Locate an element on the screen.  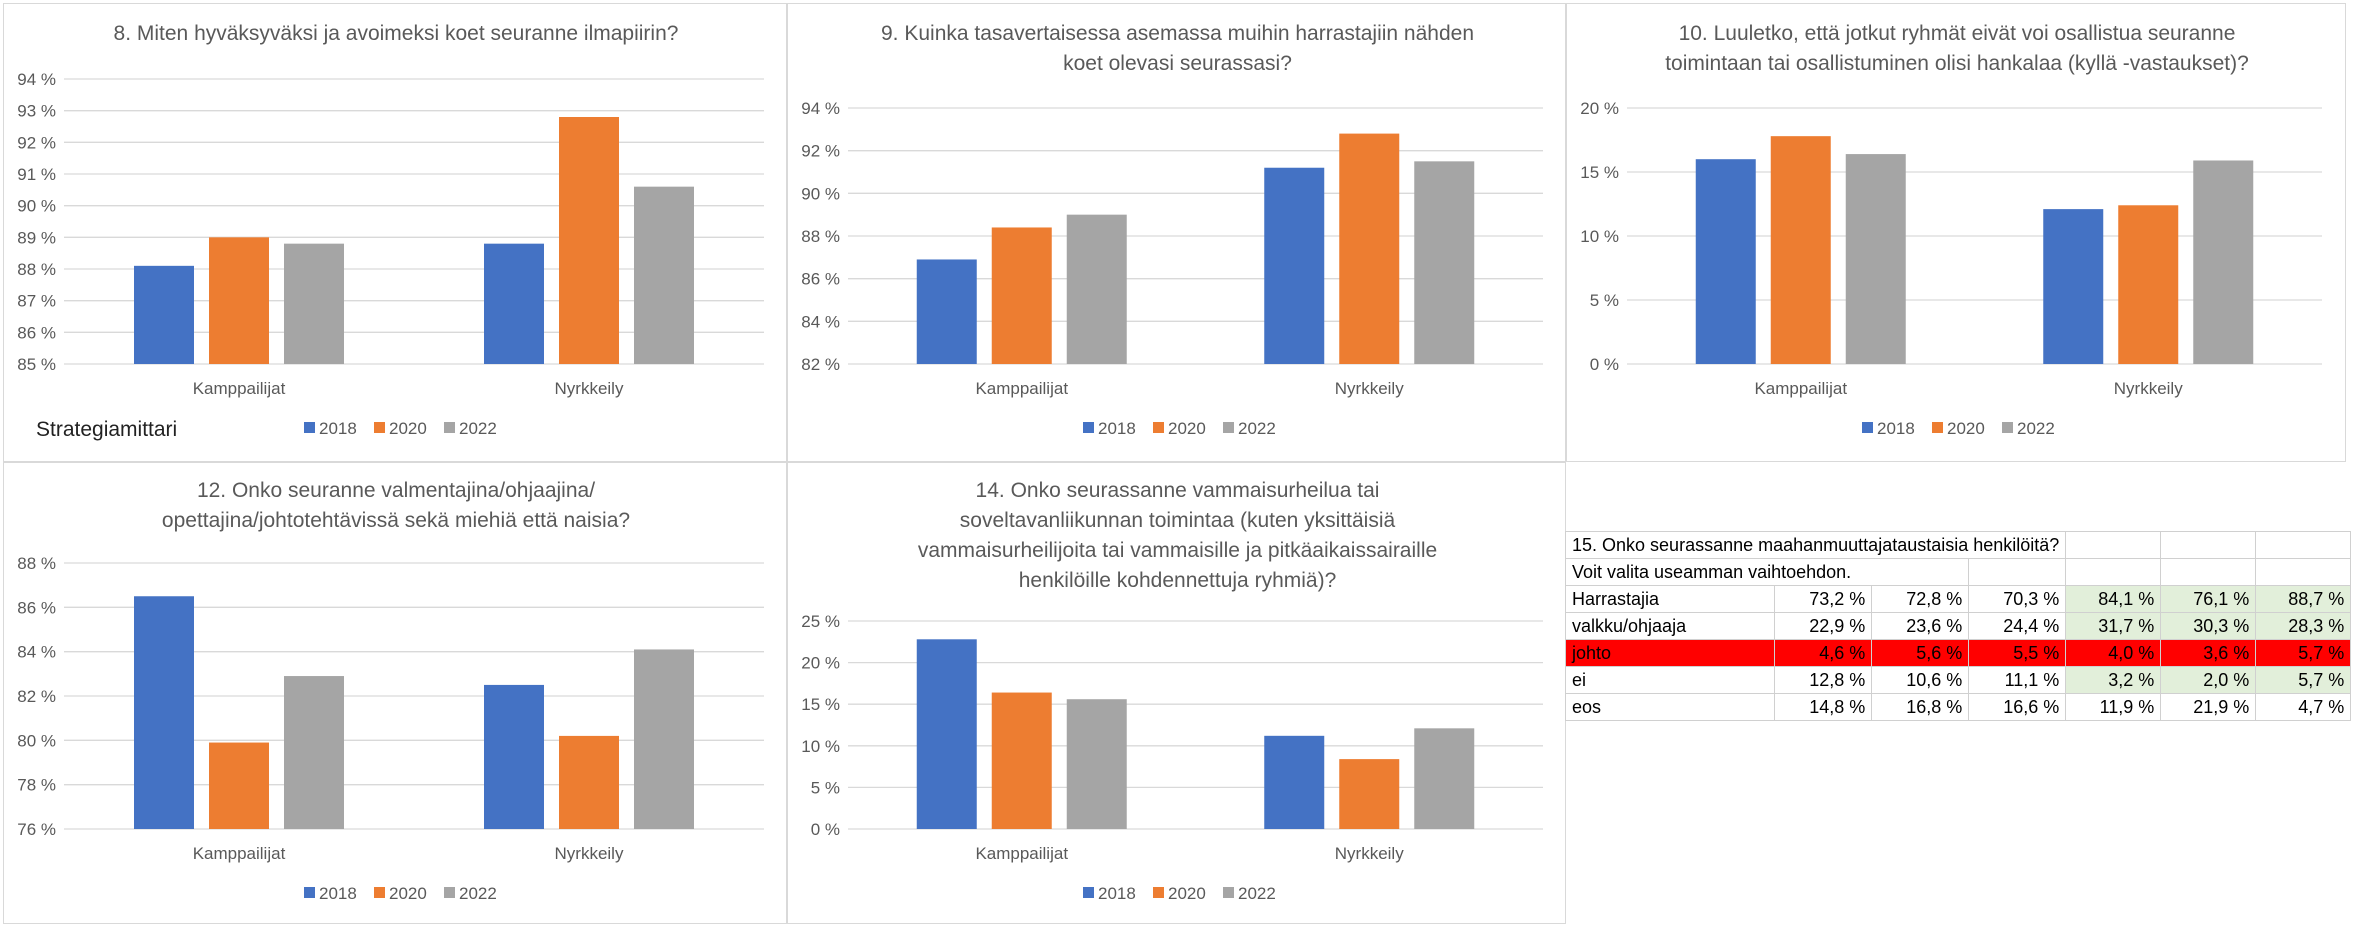
y-tick-label: 87 % is located at coordinates (36, 301).